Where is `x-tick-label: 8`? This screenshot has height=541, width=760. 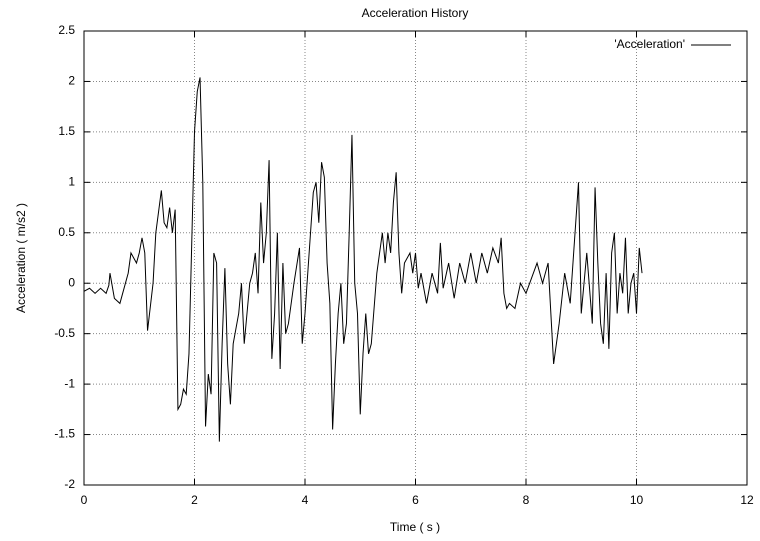 x-tick-label: 8 is located at coordinates (526, 500).